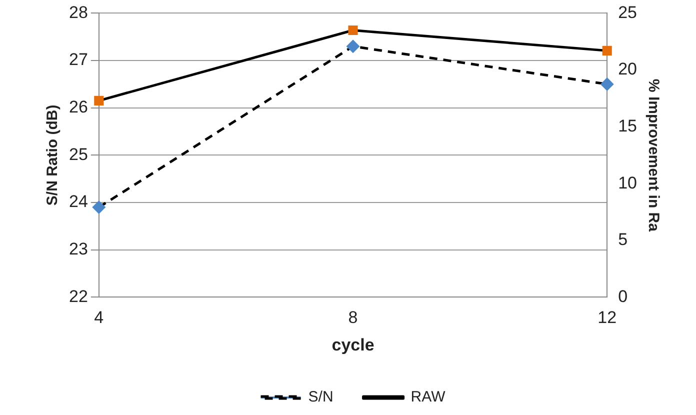 The width and height of the screenshot is (696, 415). Describe the element at coordinates (628, 182) in the screenshot. I see `y2-tick-label: 10` at that location.